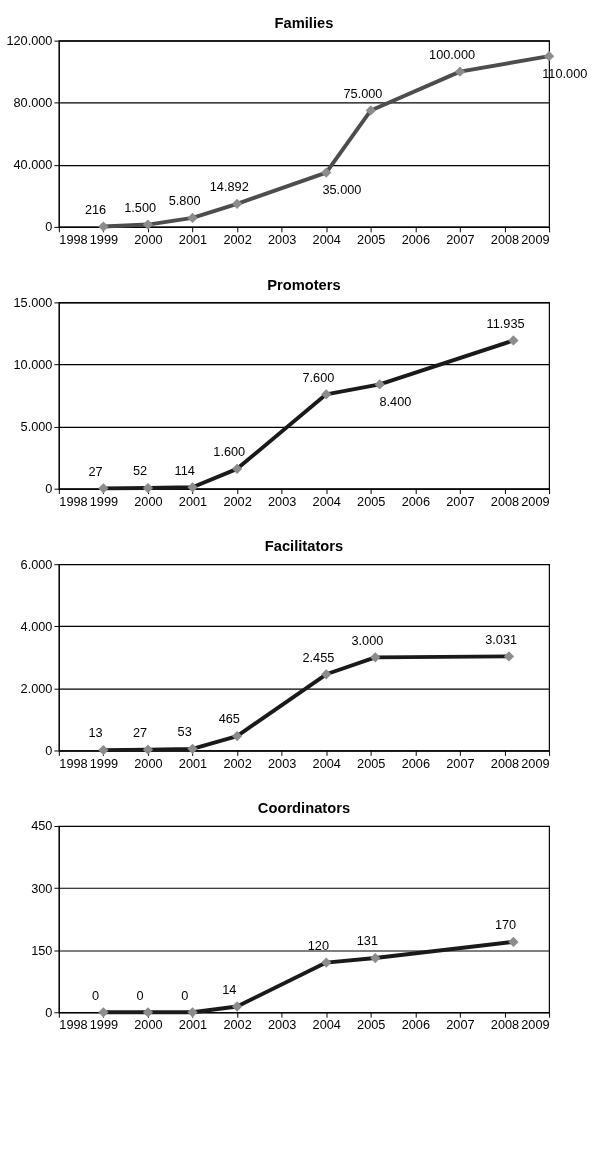 This screenshot has height=1151, width=603. Describe the element at coordinates (36, 626) in the screenshot. I see `y-tick-label: 4.000` at that location.